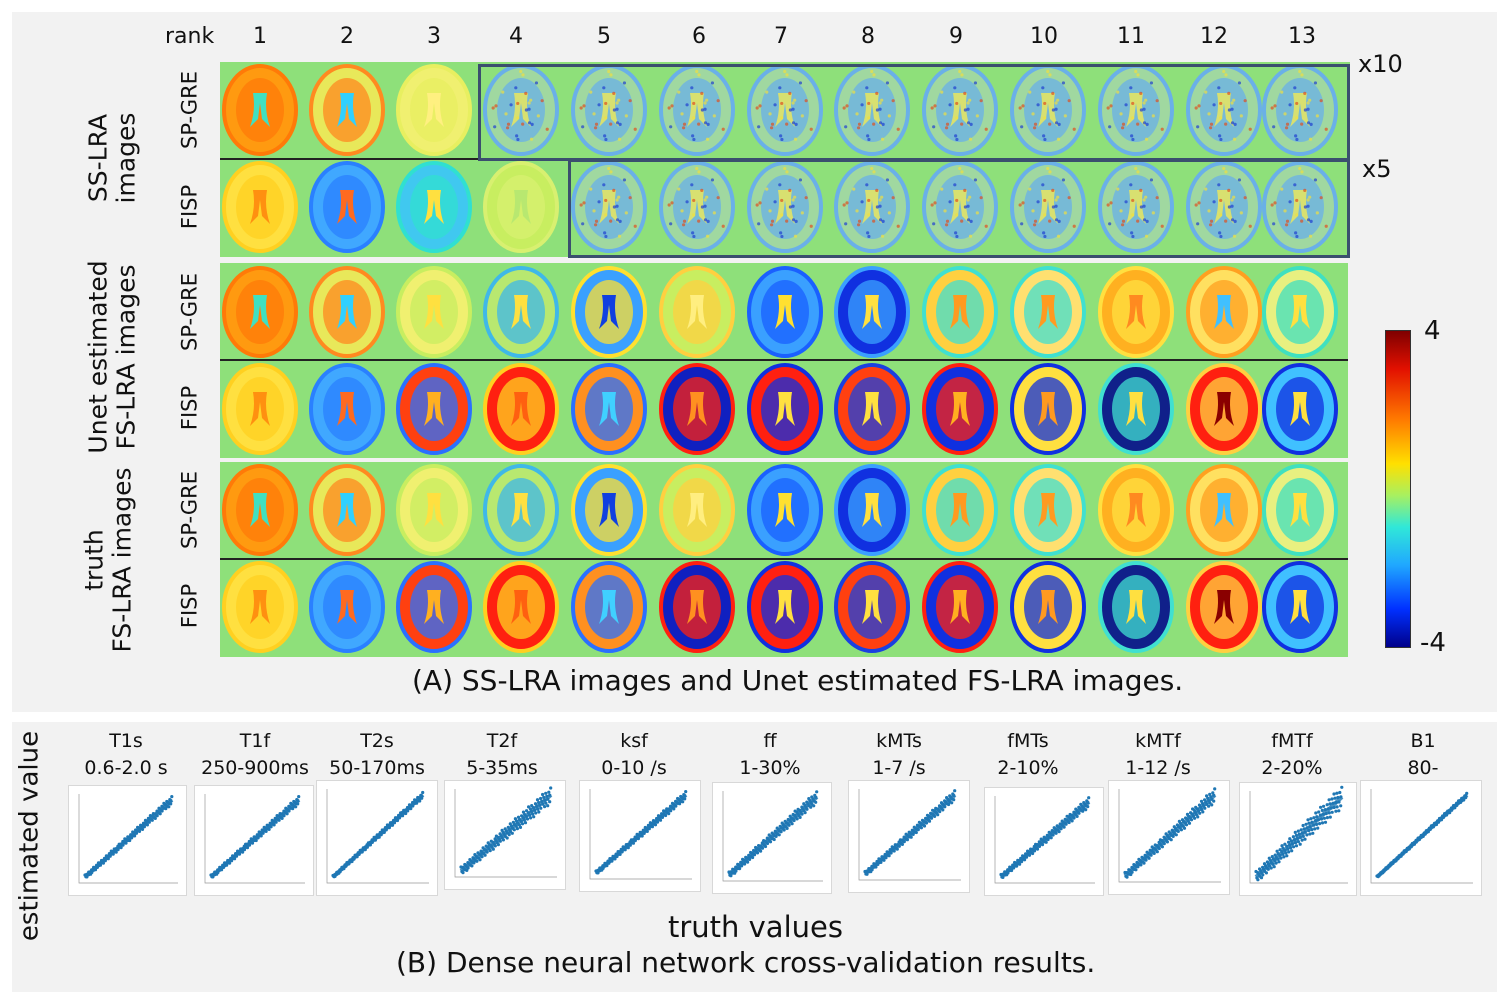 This screenshot has width=1498, height=1004. Describe the element at coordinates (190, 36) in the screenshot. I see `rank-label: rank` at that location.